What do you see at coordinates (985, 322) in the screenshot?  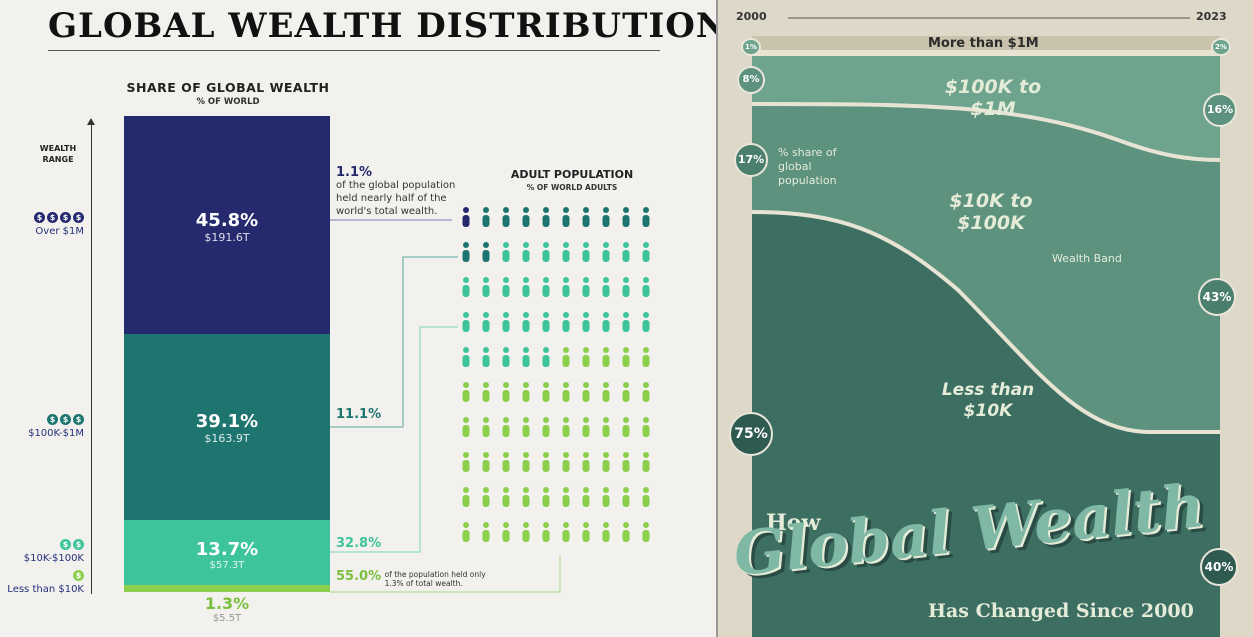 I see `band-boundary-line` at bounding box center [985, 322].